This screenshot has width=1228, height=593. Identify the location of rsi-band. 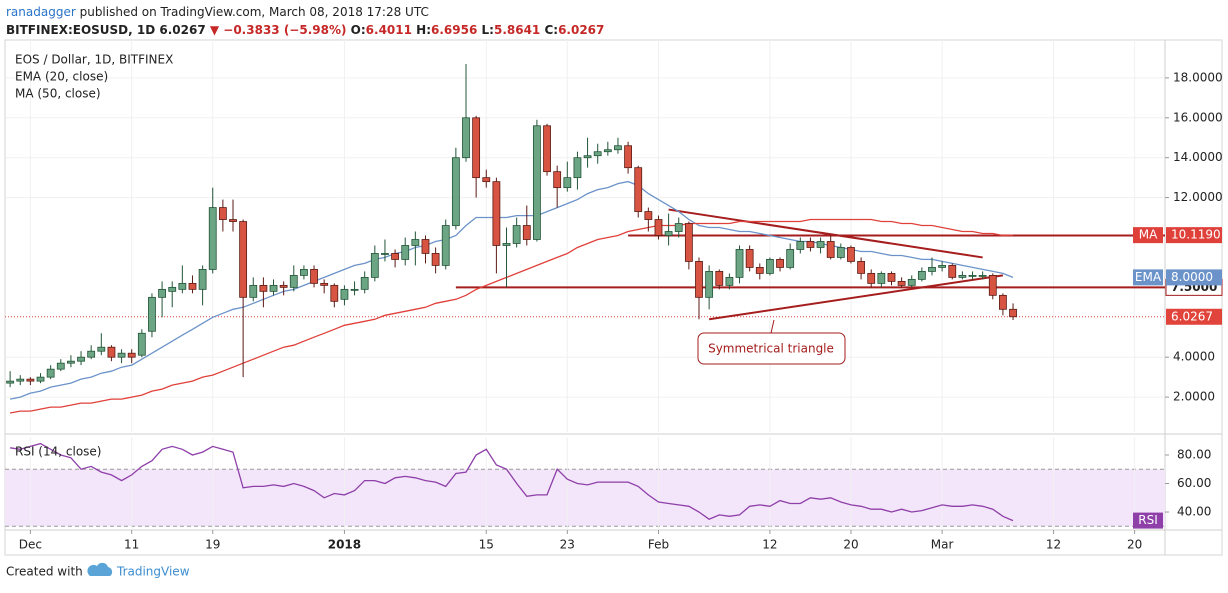
(585, 498).